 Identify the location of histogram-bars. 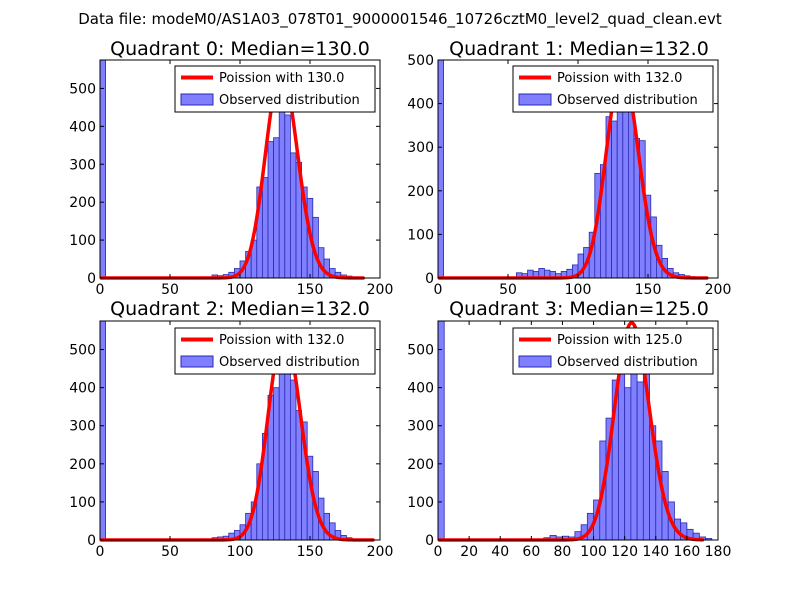
(228, 169).